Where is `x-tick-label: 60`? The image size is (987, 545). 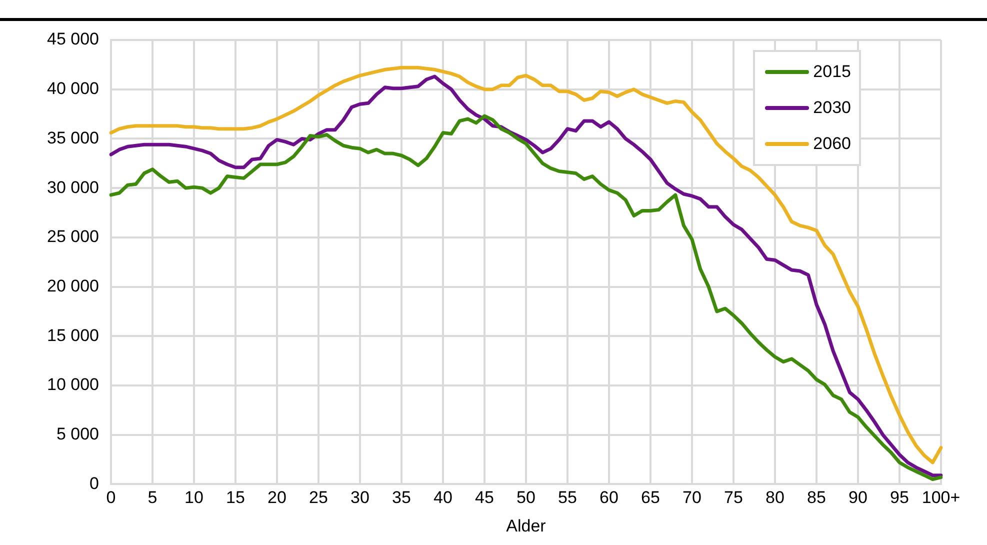 x-tick-label: 60 is located at coordinates (609, 498).